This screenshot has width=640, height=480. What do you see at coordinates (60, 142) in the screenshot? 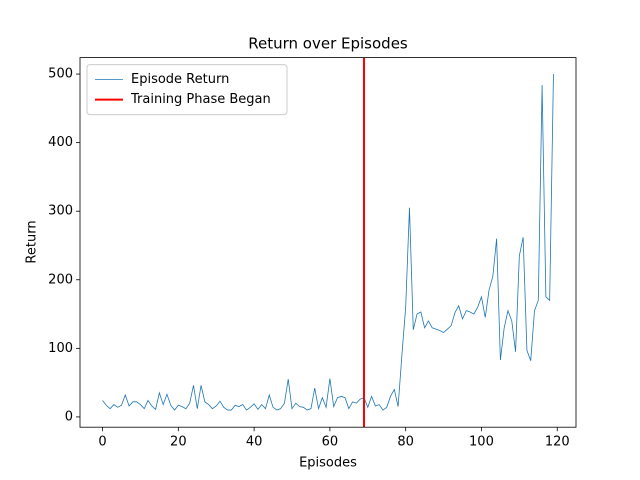
I see `y-tick-label: 400` at bounding box center [60, 142].